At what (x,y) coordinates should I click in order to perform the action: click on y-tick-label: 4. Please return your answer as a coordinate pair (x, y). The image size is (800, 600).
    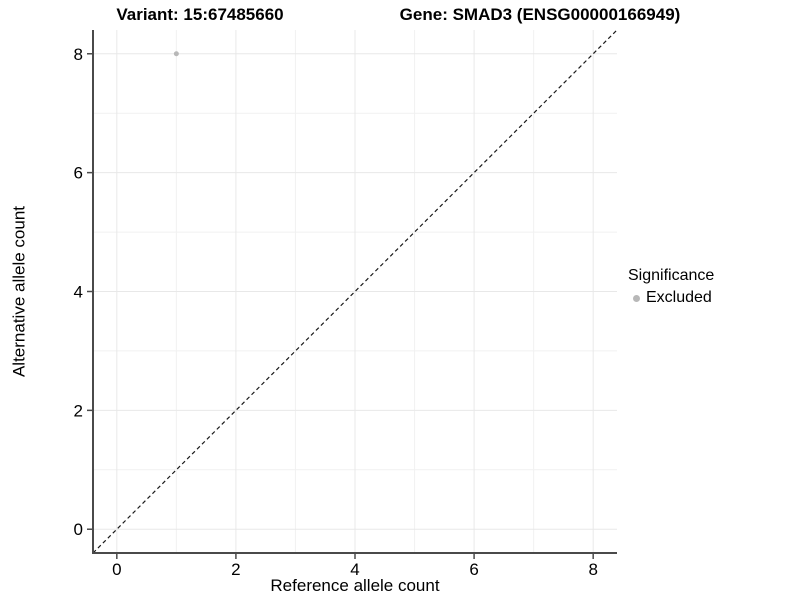
    Looking at the image, I should click on (78, 292).